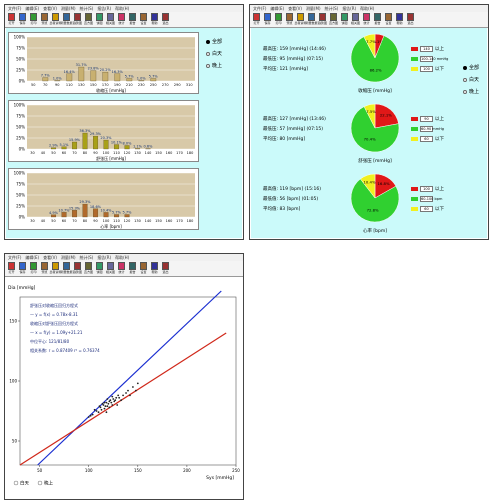  What do you see at coordinates (426, 119) in the screenshot?
I see `threshold-input: 90` at bounding box center [426, 119].